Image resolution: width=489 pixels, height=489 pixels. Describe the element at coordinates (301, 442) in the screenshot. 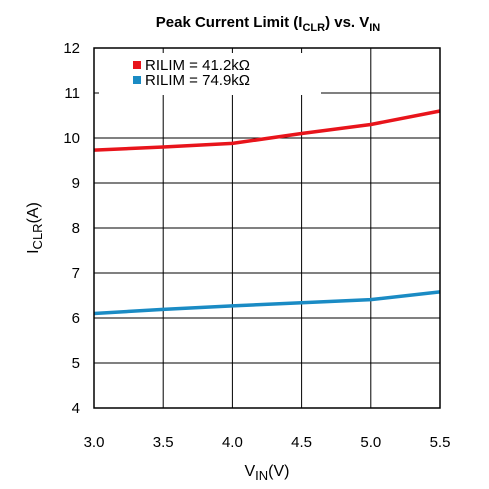

I see `x-tick-label: 4.5` at that location.